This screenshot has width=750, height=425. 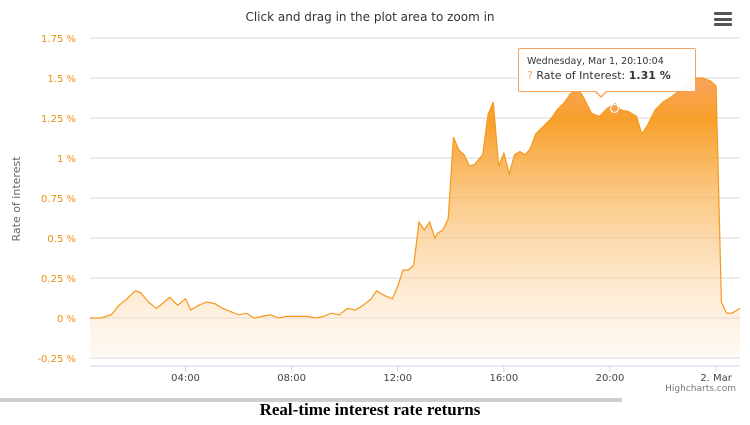 I want to click on highlighted-data-point, so click(x=615, y=108).